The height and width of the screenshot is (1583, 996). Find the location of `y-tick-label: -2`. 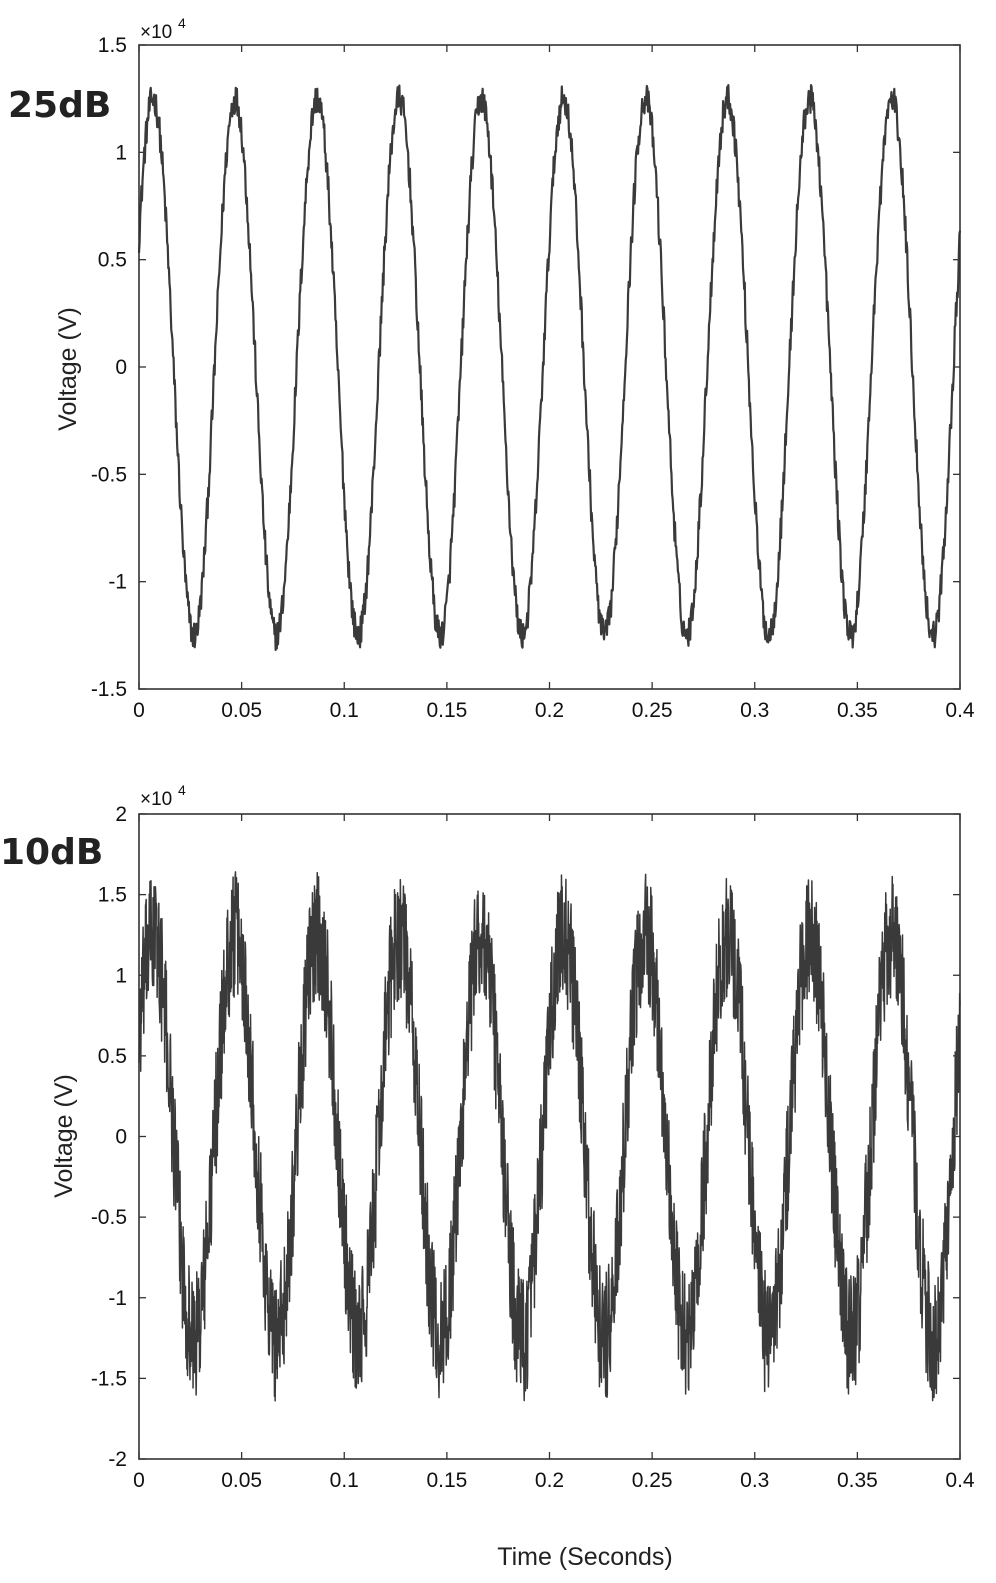

y-tick-label: -2 is located at coordinates (117, 1459).